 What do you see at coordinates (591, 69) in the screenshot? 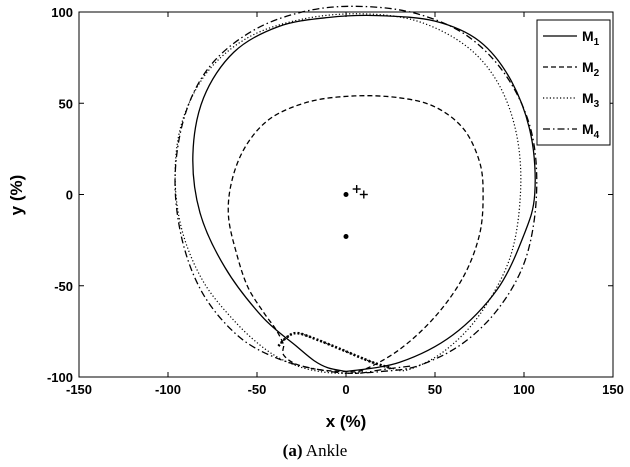
I see `legend-label: M2` at bounding box center [591, 69].